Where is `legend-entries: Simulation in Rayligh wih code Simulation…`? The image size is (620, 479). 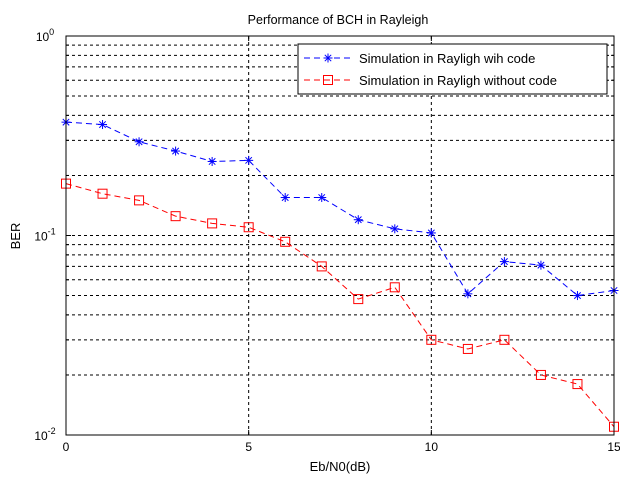
legend-entries: Simulation in Rayligh wih code Simulation… is located at coordinates (430, 69).